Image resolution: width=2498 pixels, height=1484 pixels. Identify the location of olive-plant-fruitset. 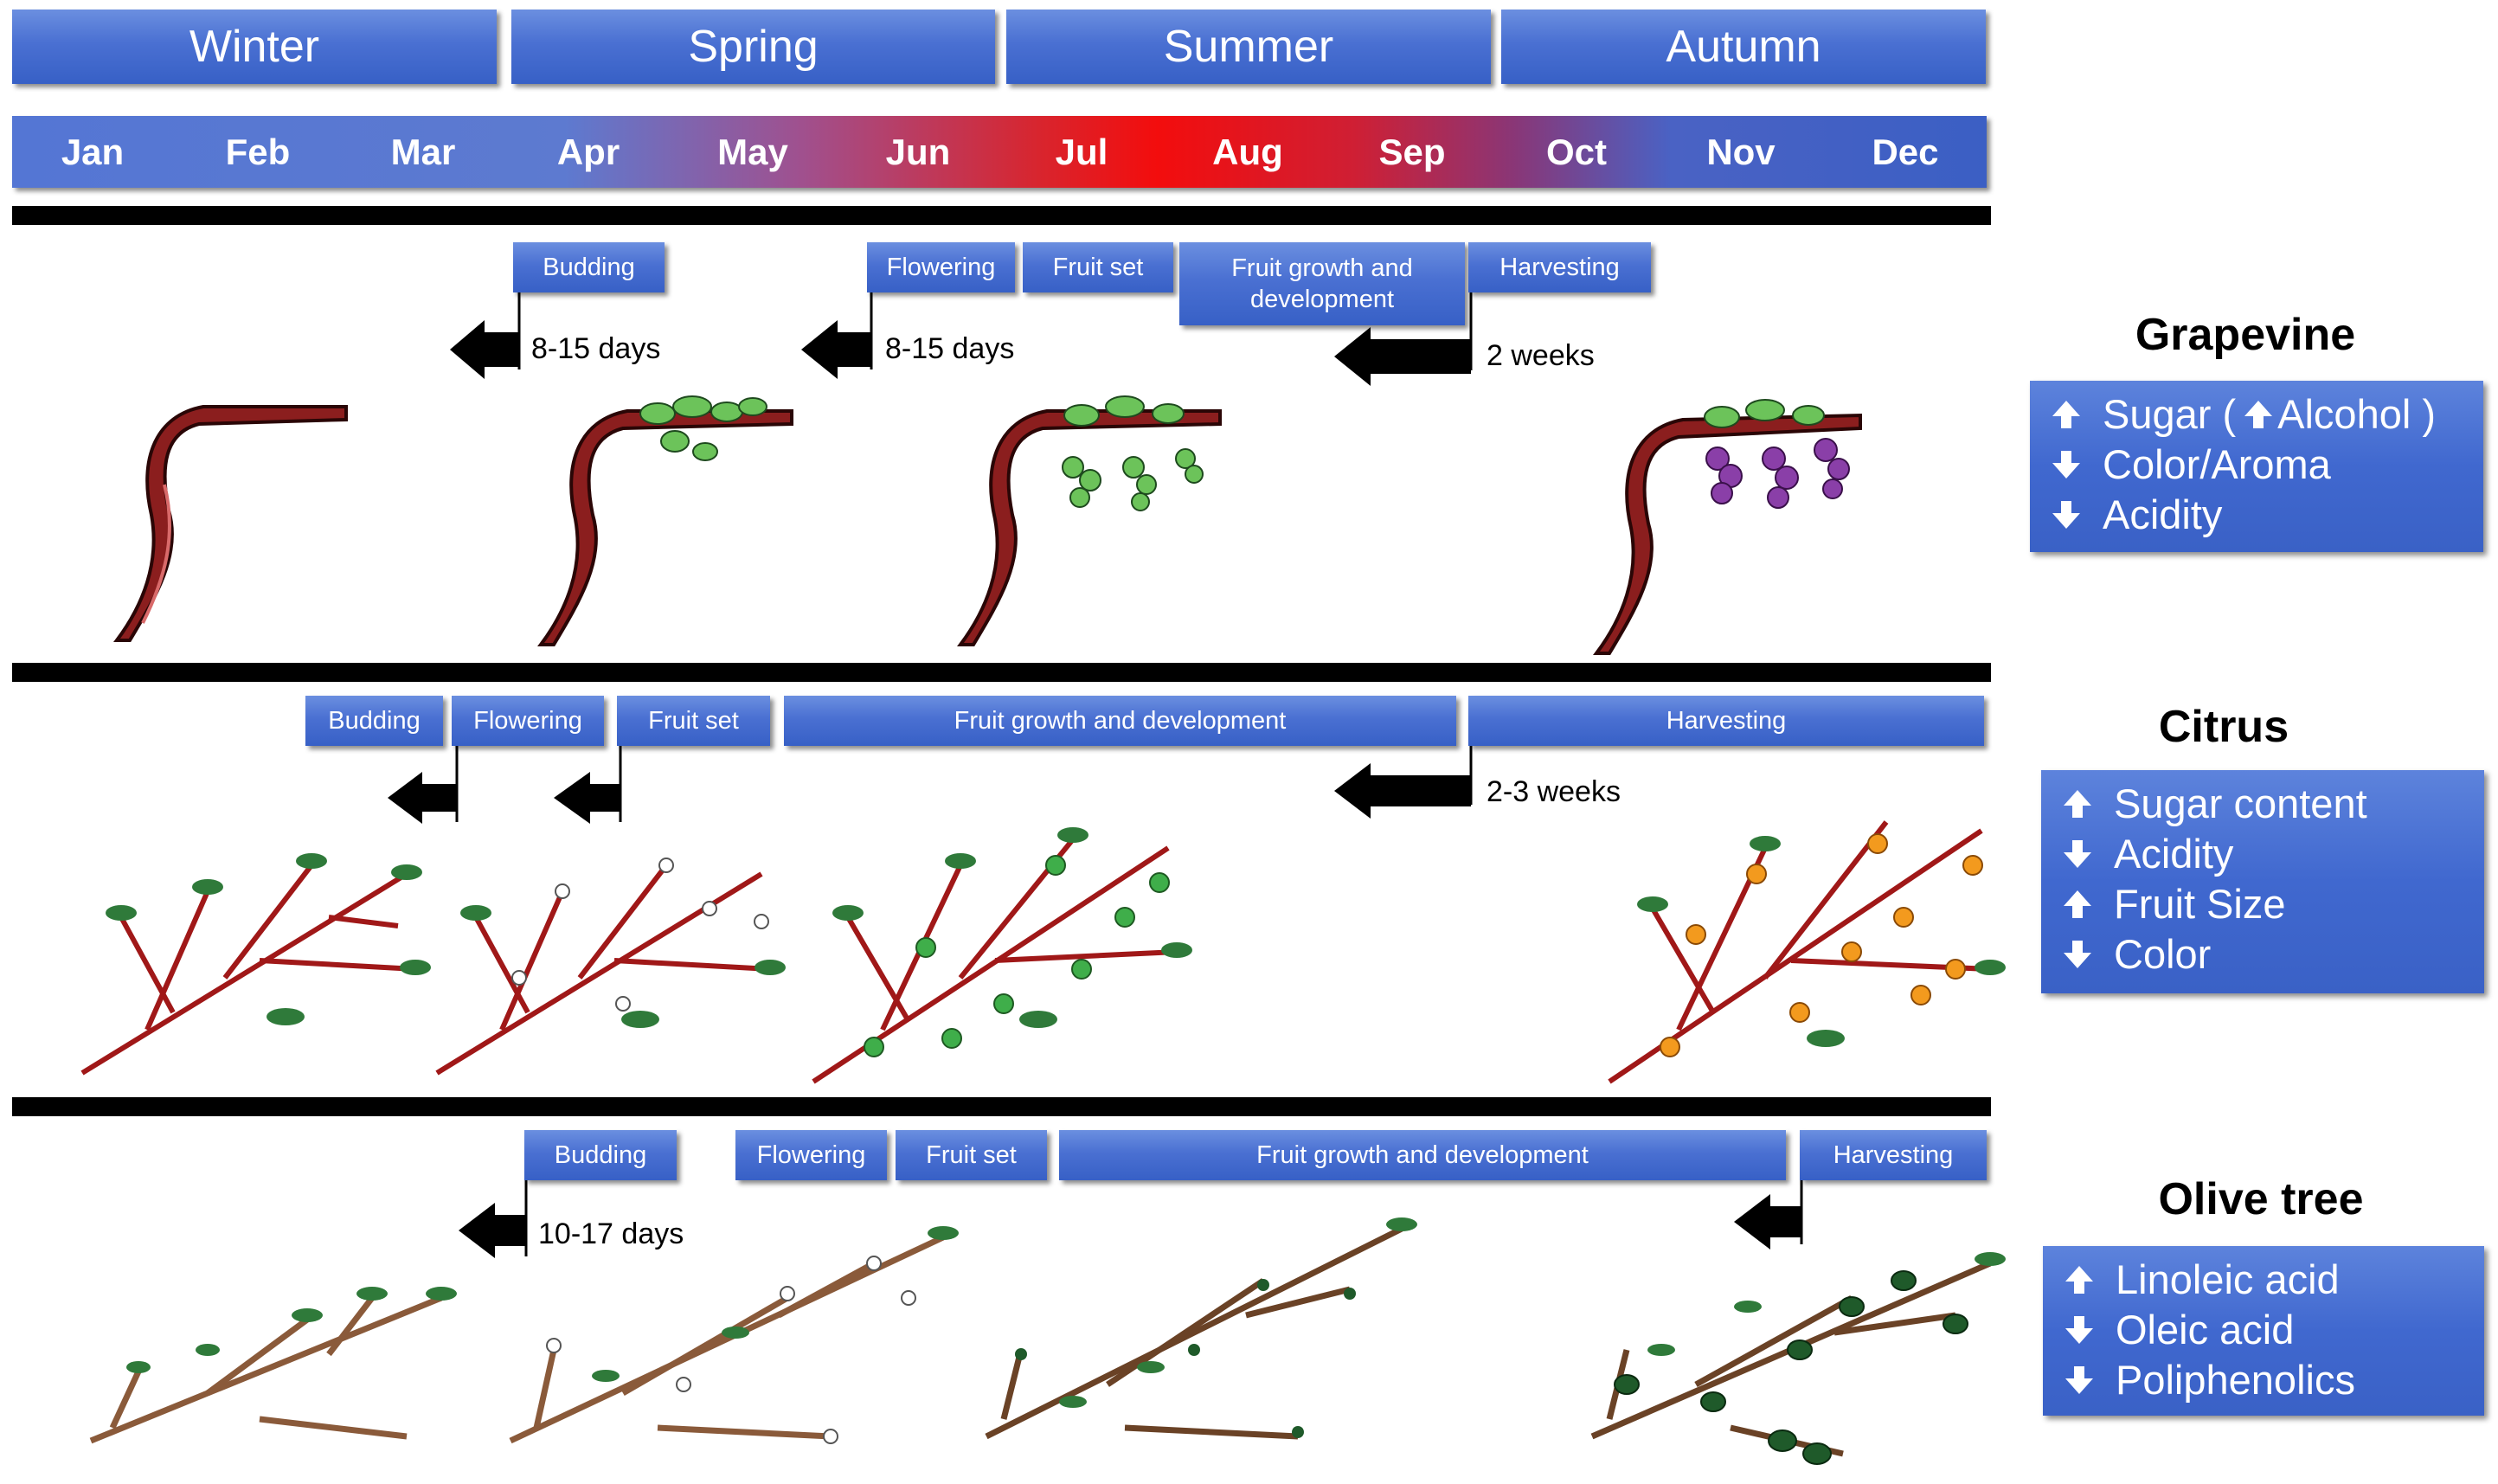
(1194, 1333).